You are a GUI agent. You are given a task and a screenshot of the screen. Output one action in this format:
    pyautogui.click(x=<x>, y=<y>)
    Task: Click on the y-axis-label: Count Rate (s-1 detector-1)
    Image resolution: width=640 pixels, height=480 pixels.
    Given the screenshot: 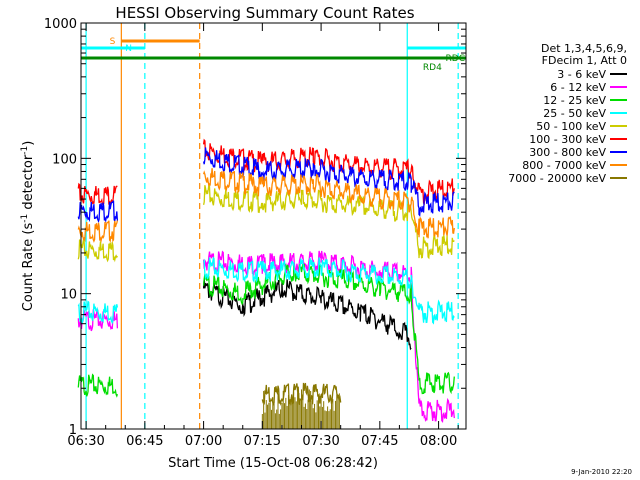 What is the action you would take?
    pyautogui.click(x=28, y=226)
    